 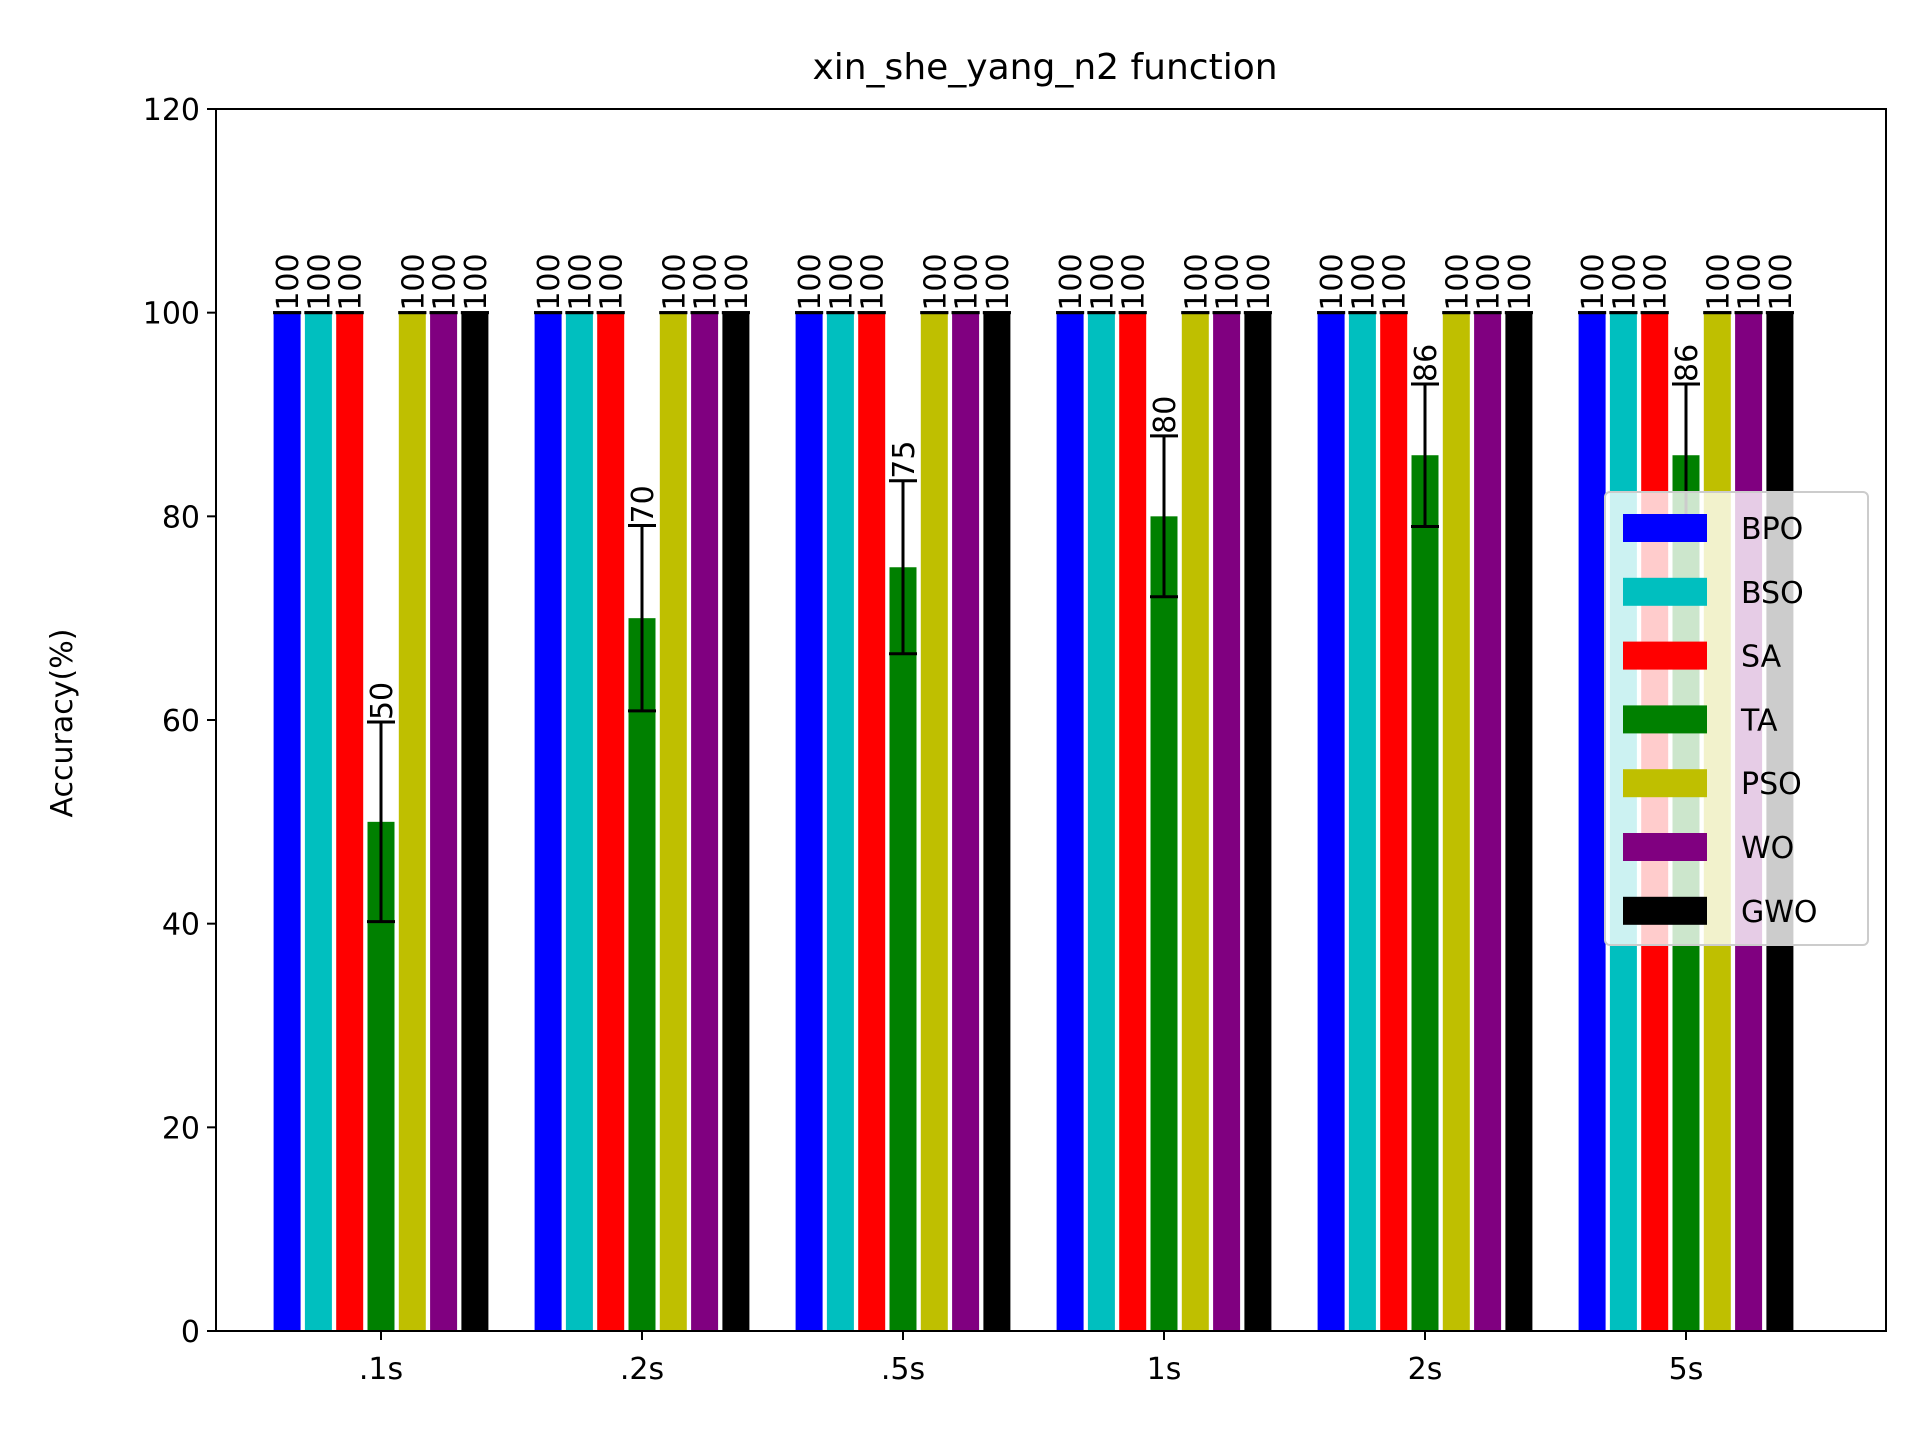 I want to click on x-tick-label: 5s, so click(x=1686, y=1369).